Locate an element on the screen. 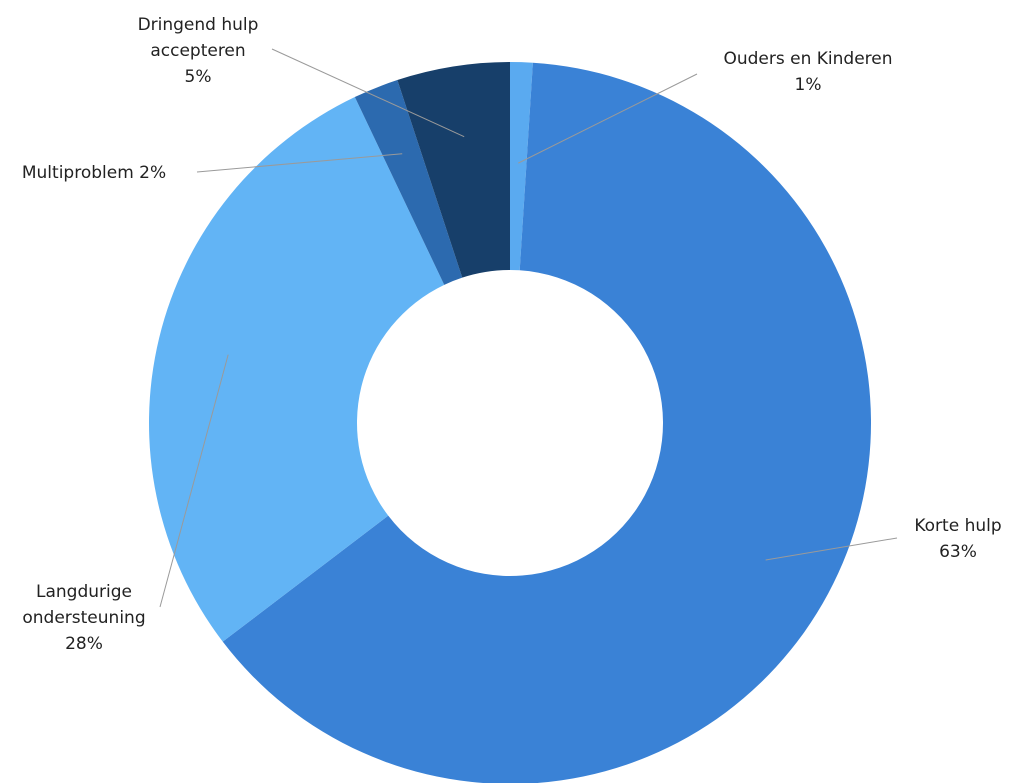 Image resolution: width=1013 pixels, height=783 pixels. label-korte-hulp-line-1: Korte hulp is located at coordinates (957, 526).